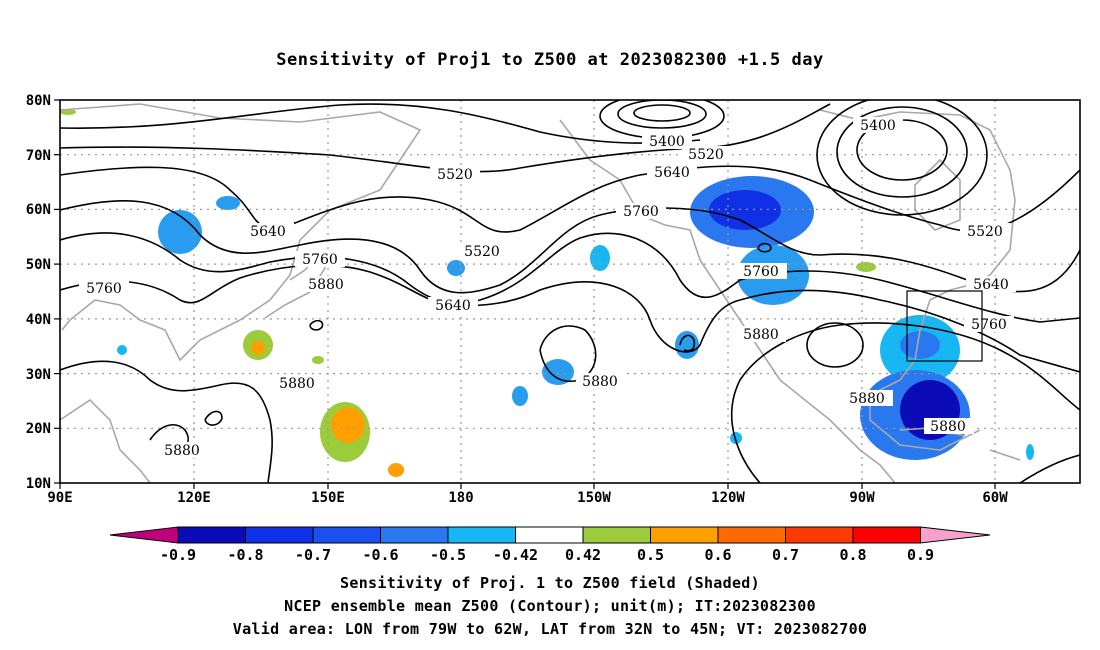 The width and height of the screenshot is (1100, 650). What do you see at coordinates (38, 429) in the screenshot?
I see `lat-label: 20N` at bounding box center [38, 429].